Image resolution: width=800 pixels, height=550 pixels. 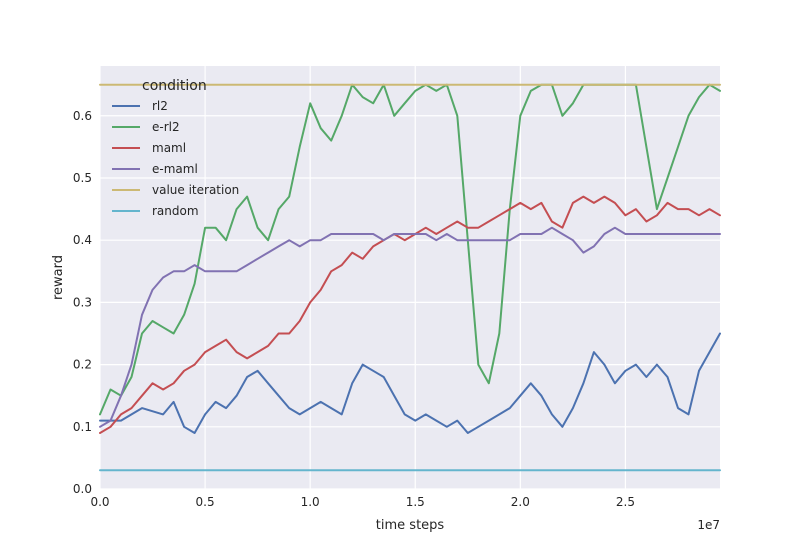 What do you see at coordinates (415, 502) in the screenshot?
I see `x-tick-label: 1.5` at bounding box center [415, 502].